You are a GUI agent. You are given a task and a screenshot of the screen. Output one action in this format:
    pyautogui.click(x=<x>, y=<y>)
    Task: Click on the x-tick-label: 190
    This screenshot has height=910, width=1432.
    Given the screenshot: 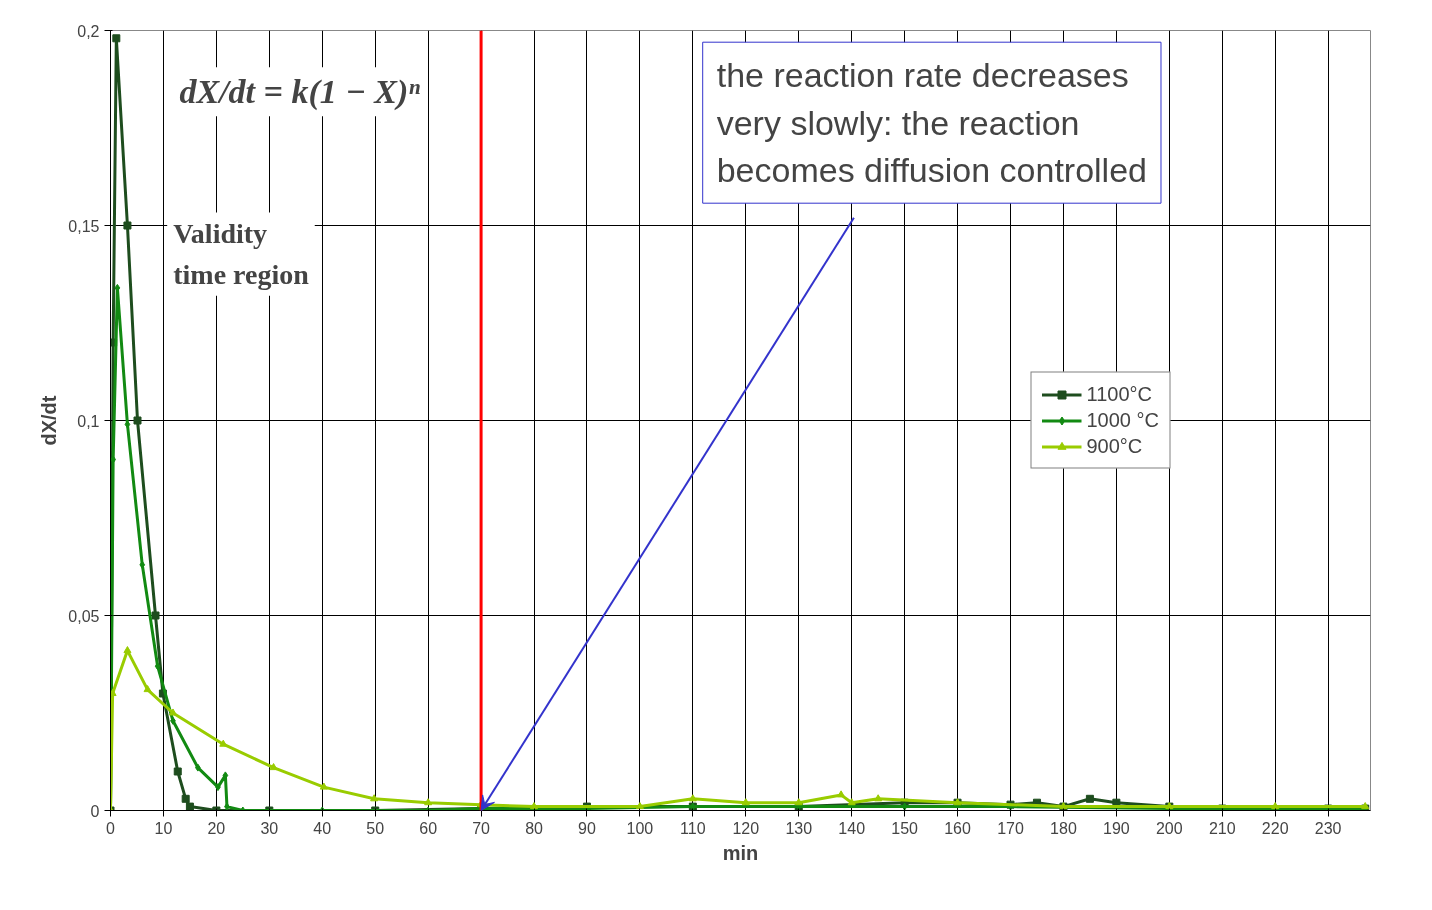 What is the action you would take?
    pyautogui.click(x=1116, y=828)
    